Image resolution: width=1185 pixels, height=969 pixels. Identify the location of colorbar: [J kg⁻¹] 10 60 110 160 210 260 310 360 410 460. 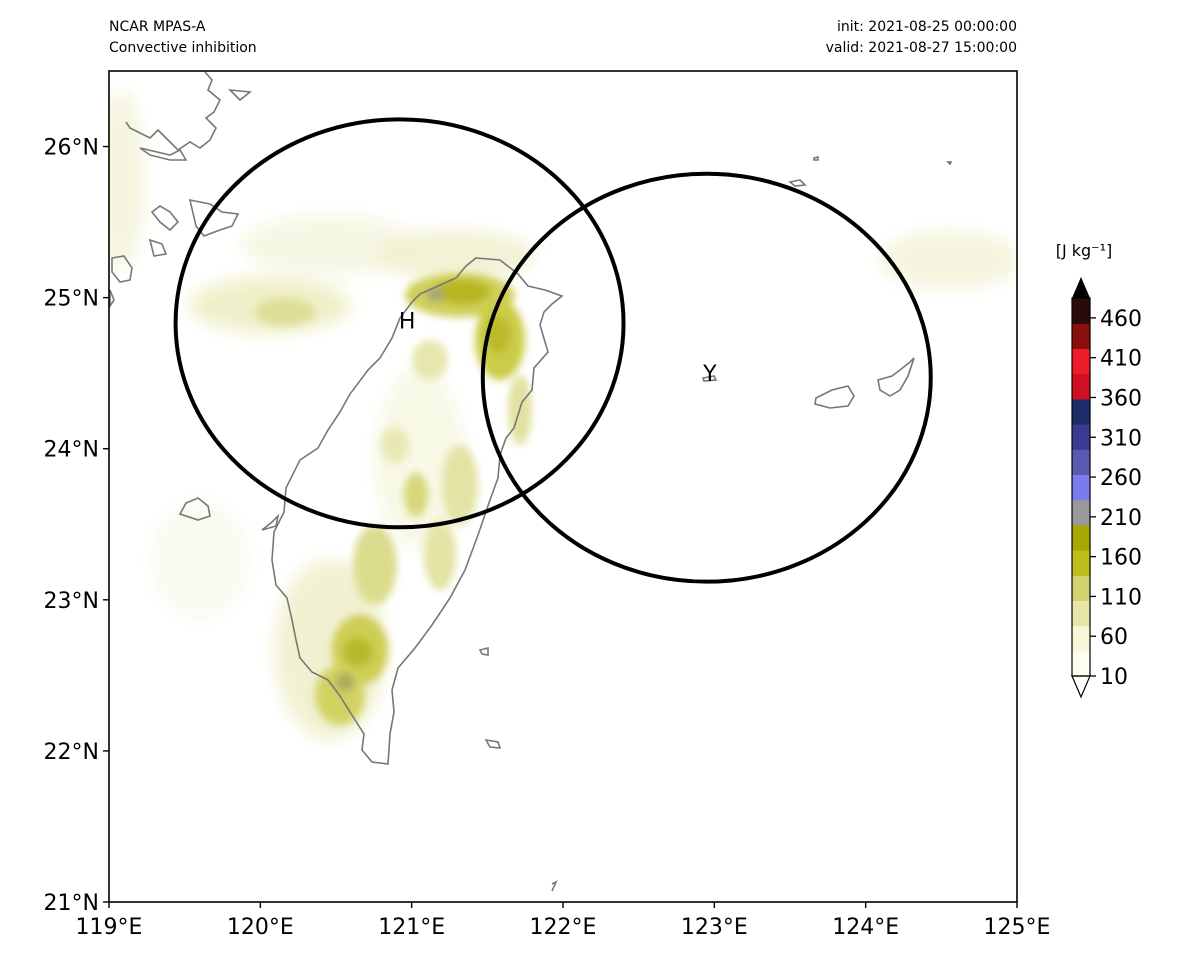
(1099, 470).